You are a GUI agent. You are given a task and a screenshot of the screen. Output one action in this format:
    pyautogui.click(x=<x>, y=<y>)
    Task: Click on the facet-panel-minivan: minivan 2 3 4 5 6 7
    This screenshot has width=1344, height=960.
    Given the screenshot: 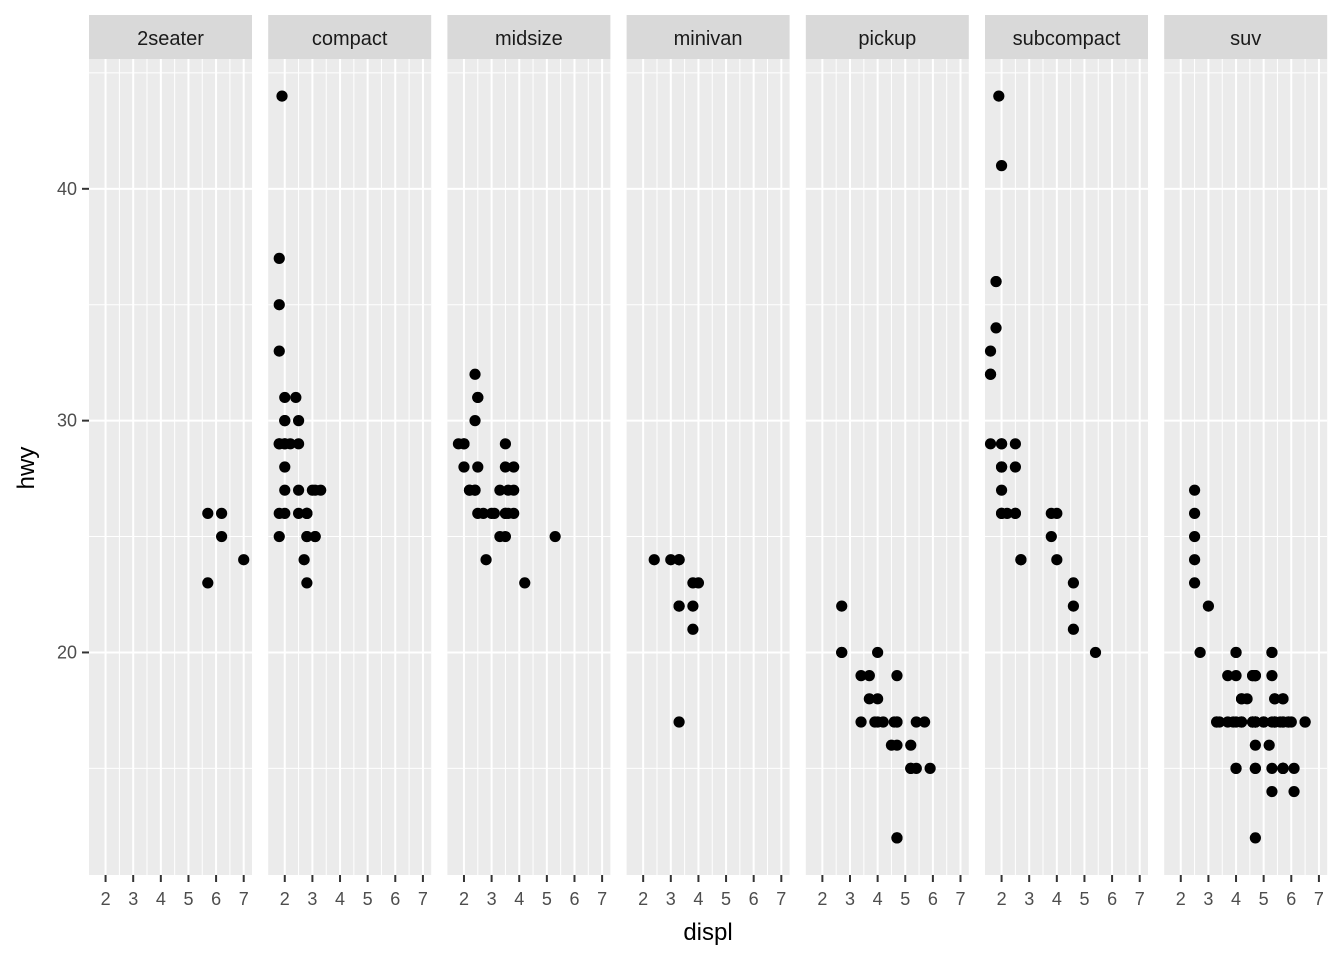 What is the action you would take?
    pyautogui.click(x=708, y=462)
    